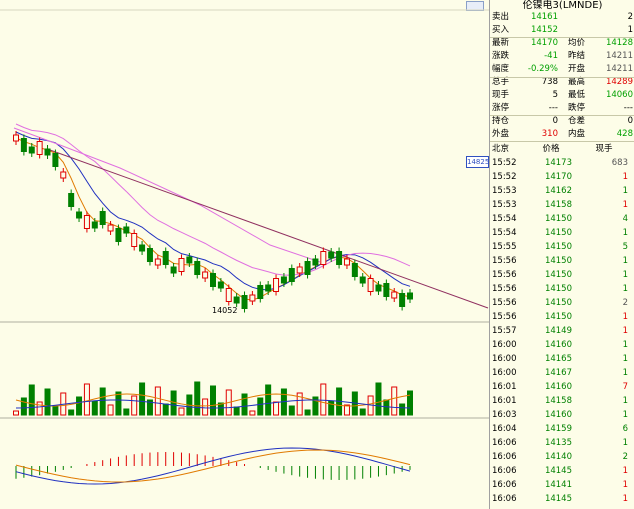 The width and height of the screenshot is (634, 509). I want to click on tick-time: 15:52, so click(504, 163).